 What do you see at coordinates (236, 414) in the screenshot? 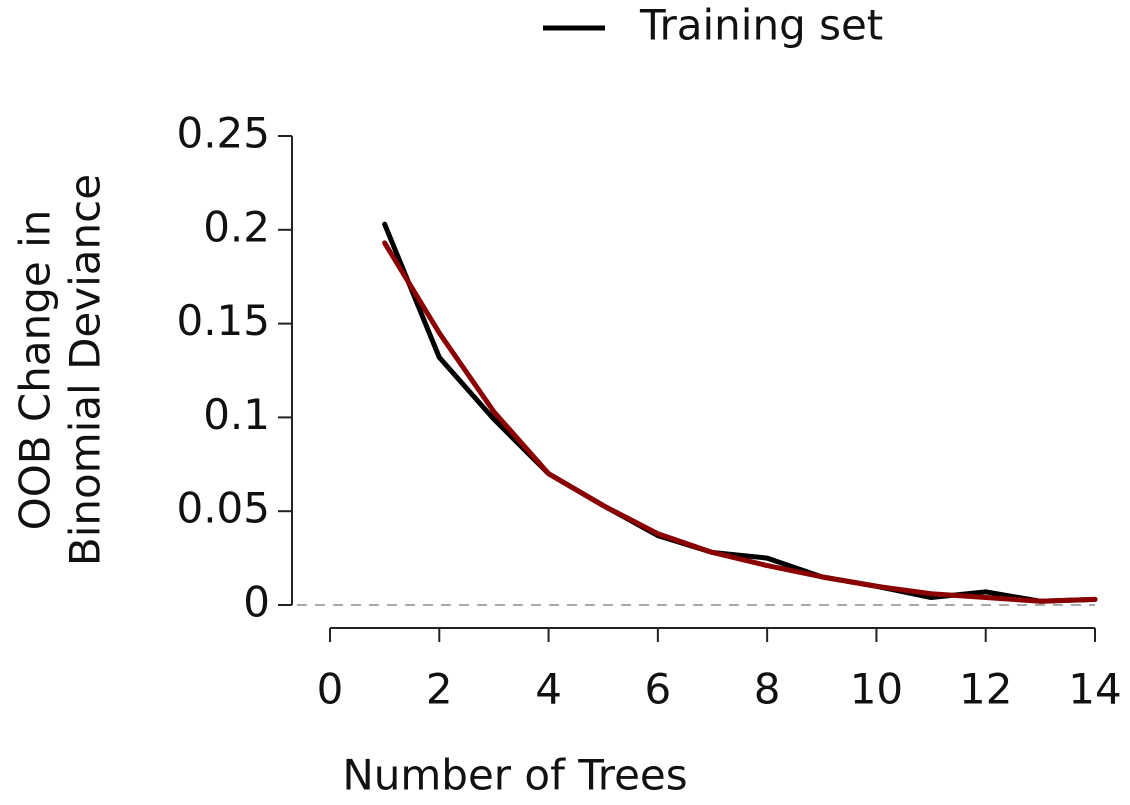
I see `y-tick-label: 0.1` at bounding box center [236, 414].